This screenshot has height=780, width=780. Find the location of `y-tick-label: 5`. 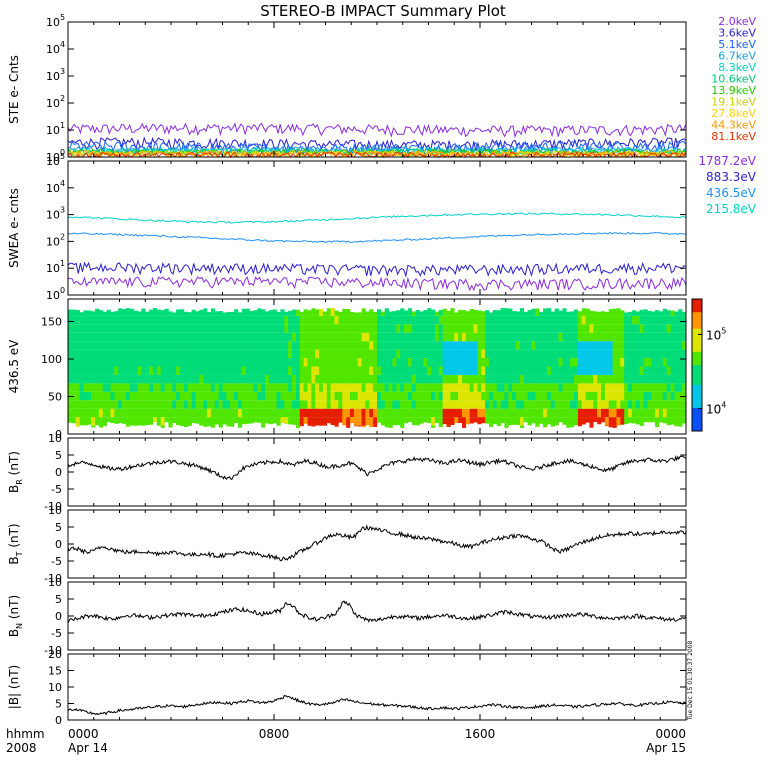

y-tick-label: 5 is located at coordinates (58, 455).